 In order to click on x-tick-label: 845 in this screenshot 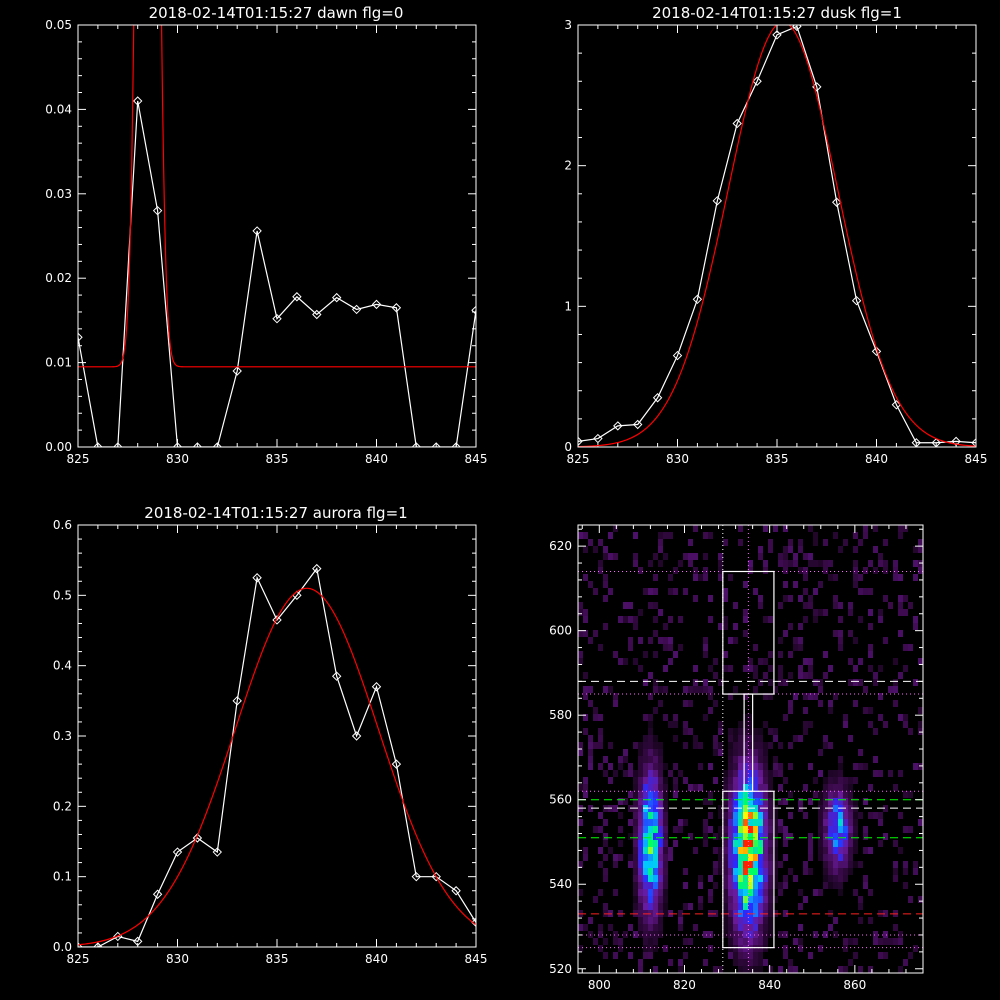, I will do `click(476, 959)`.